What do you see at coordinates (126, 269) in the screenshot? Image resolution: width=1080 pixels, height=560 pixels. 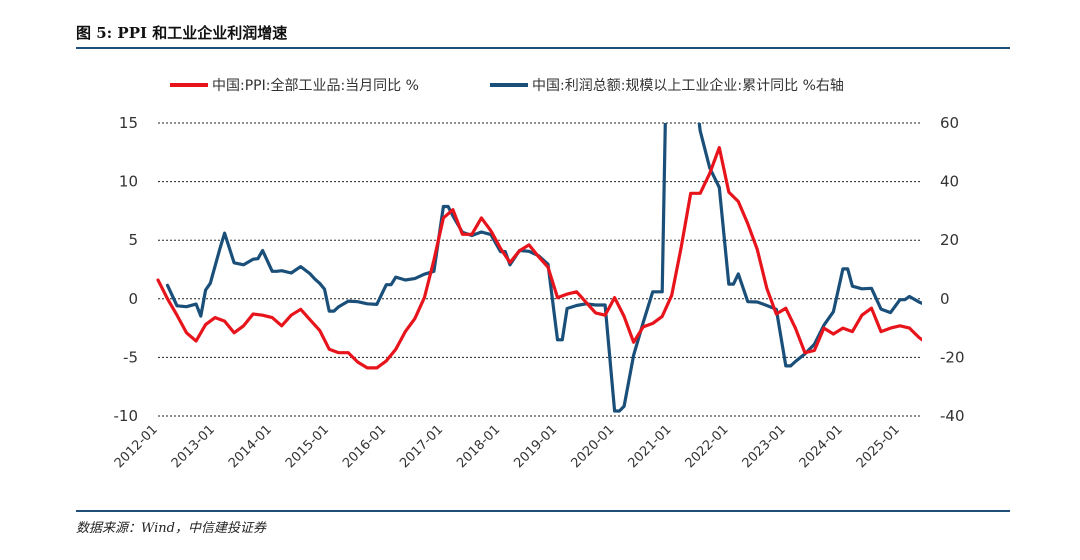 I see `left-axis-ticks: 15 10 5 0 -5 -10` at bounding box center [126, 269].